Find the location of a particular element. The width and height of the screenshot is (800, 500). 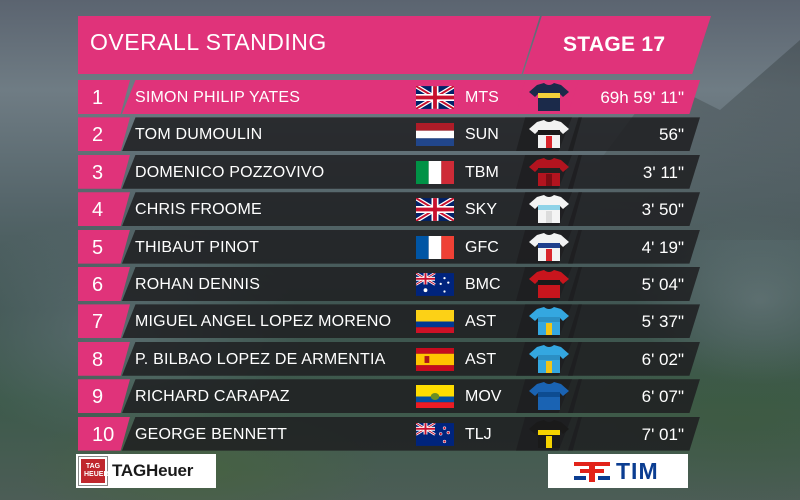

rider-name: TOM DUMOULIN is located at coordinates (199, 135).